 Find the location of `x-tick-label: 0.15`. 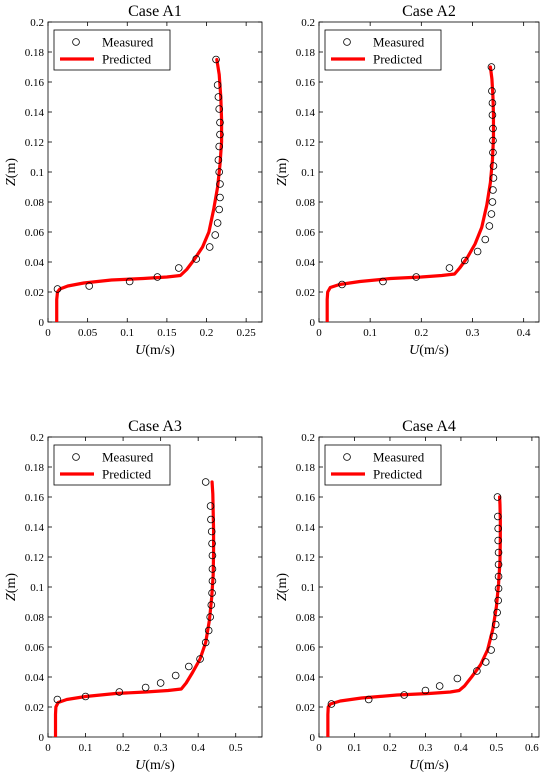

x-tick-label: 0.15 is located at coordinates (167, 333).